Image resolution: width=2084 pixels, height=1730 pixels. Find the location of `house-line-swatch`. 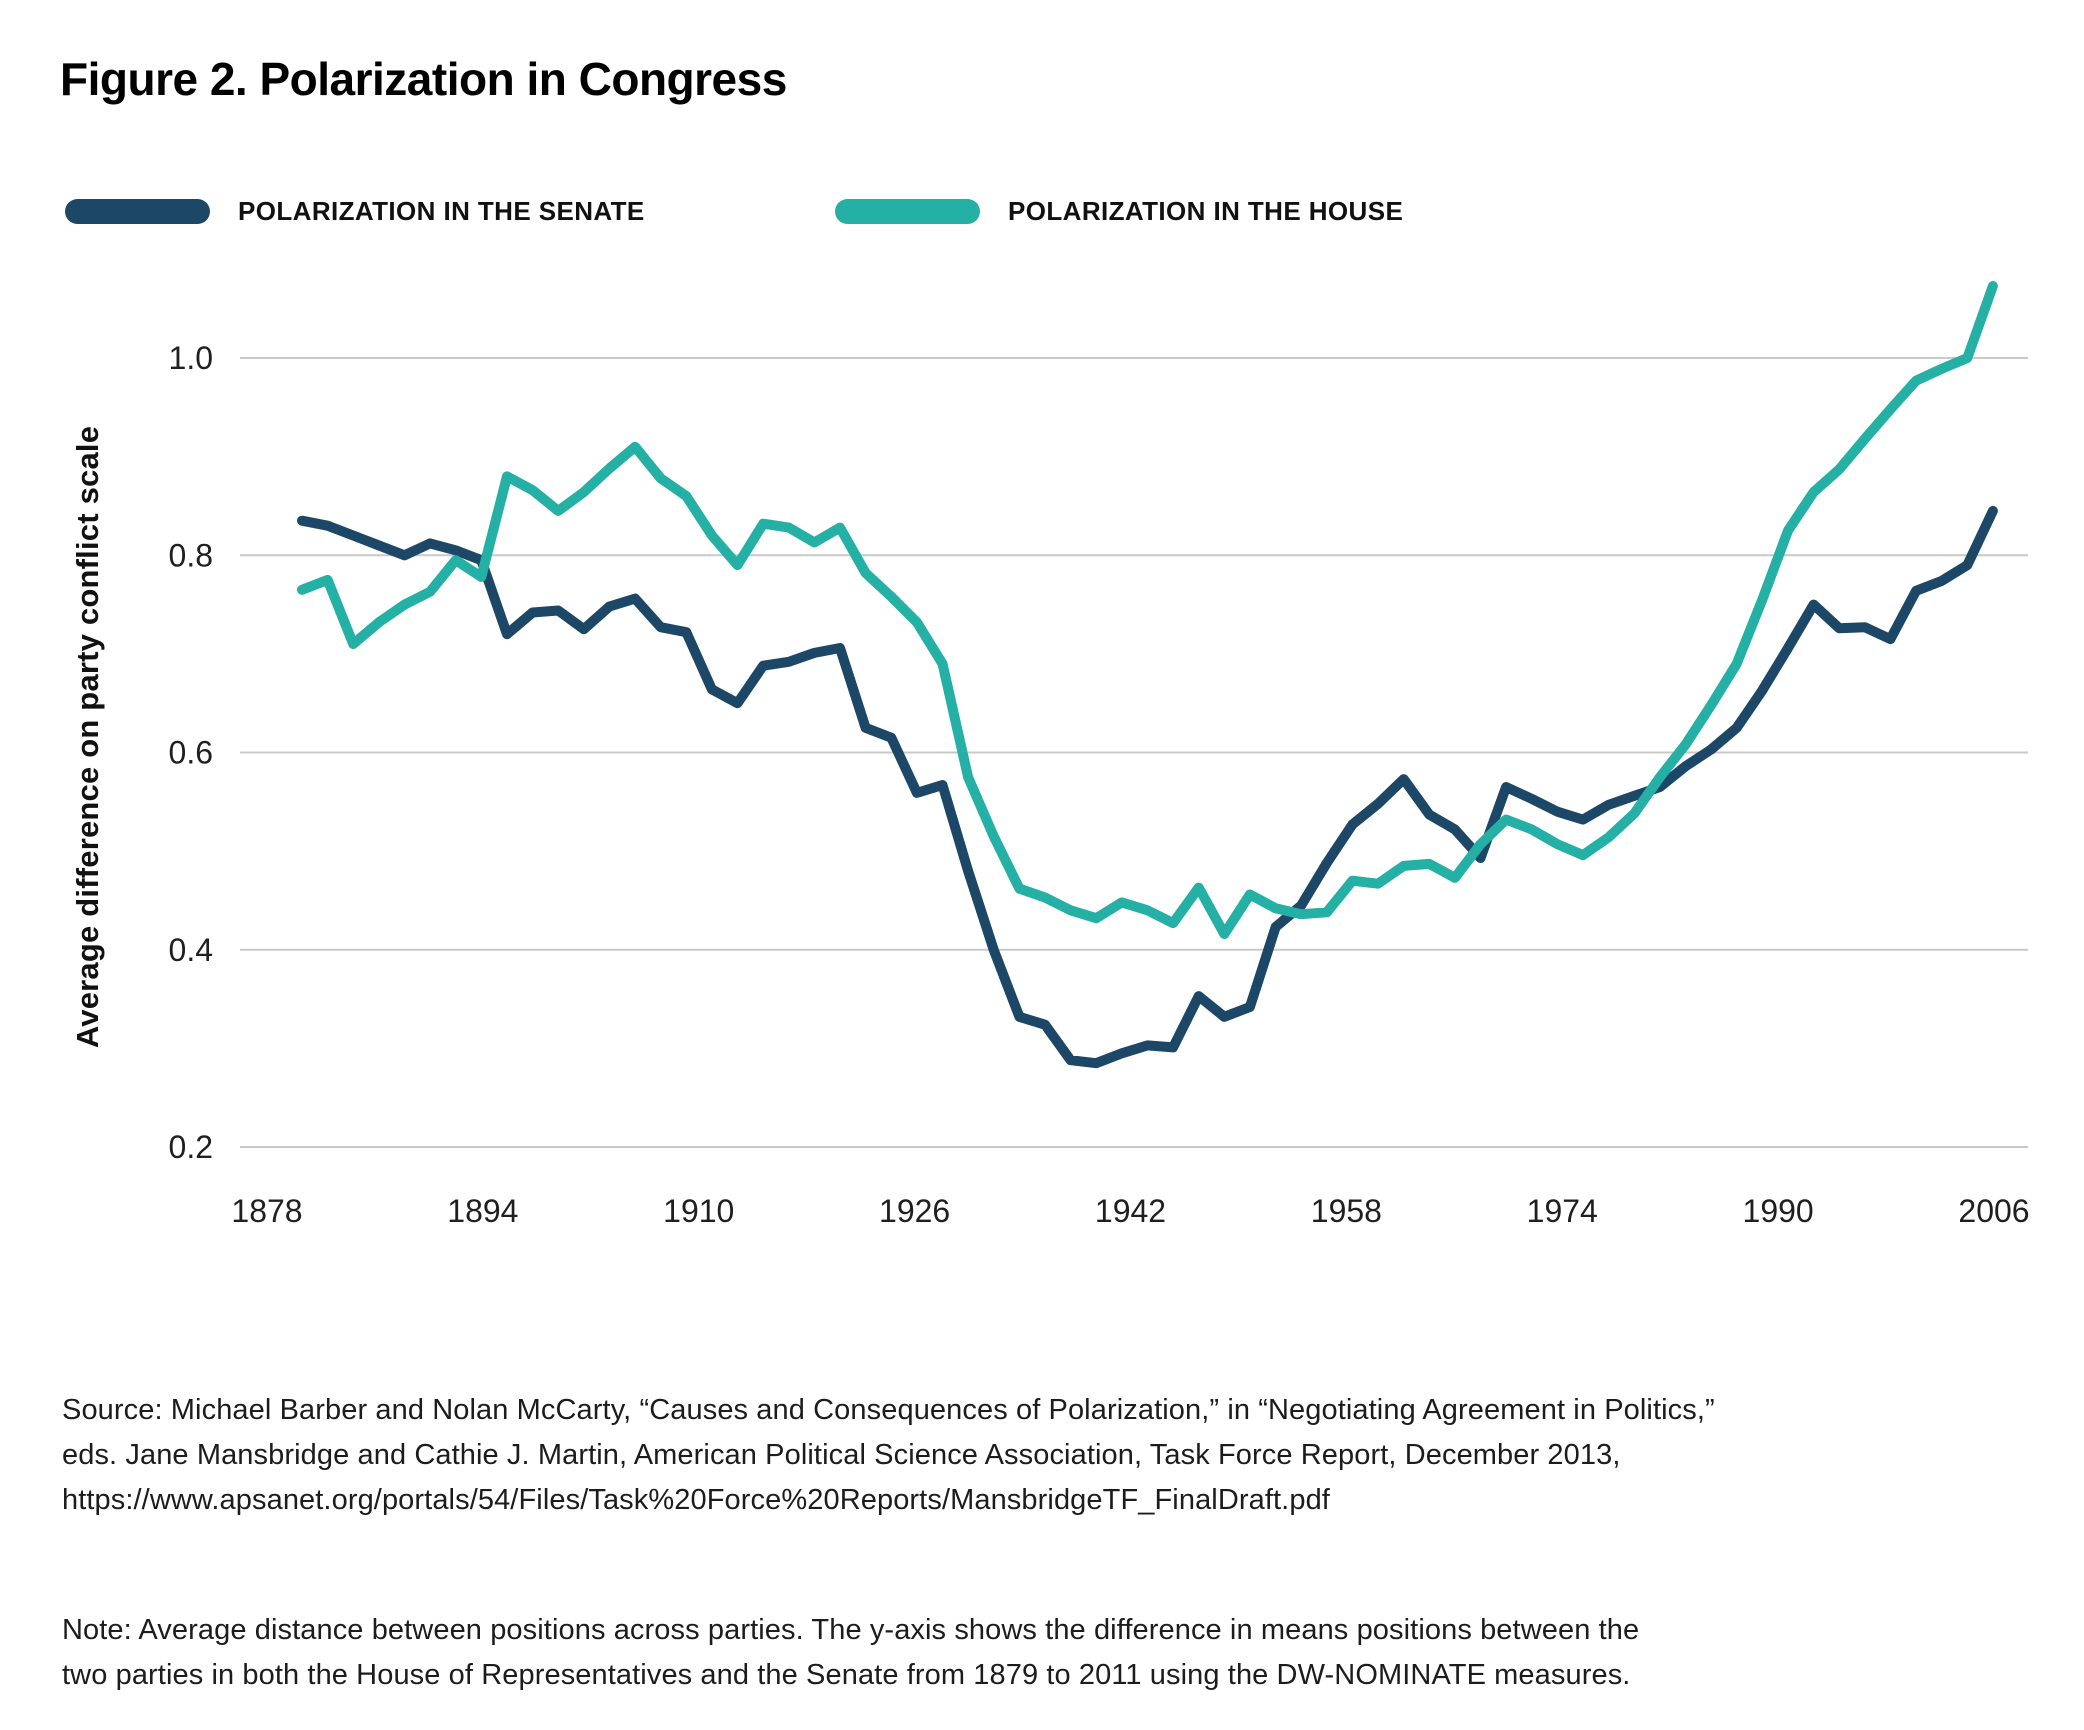

house-line-swatch is located at coordinates (907, 211).